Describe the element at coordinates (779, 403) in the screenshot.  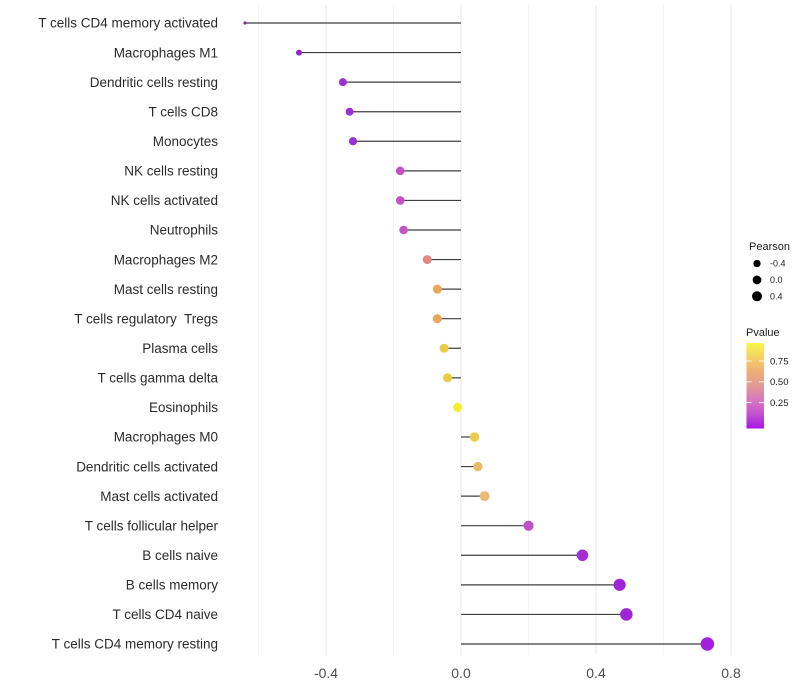
I see `pvalue-tick-label: 0.25` at that location.